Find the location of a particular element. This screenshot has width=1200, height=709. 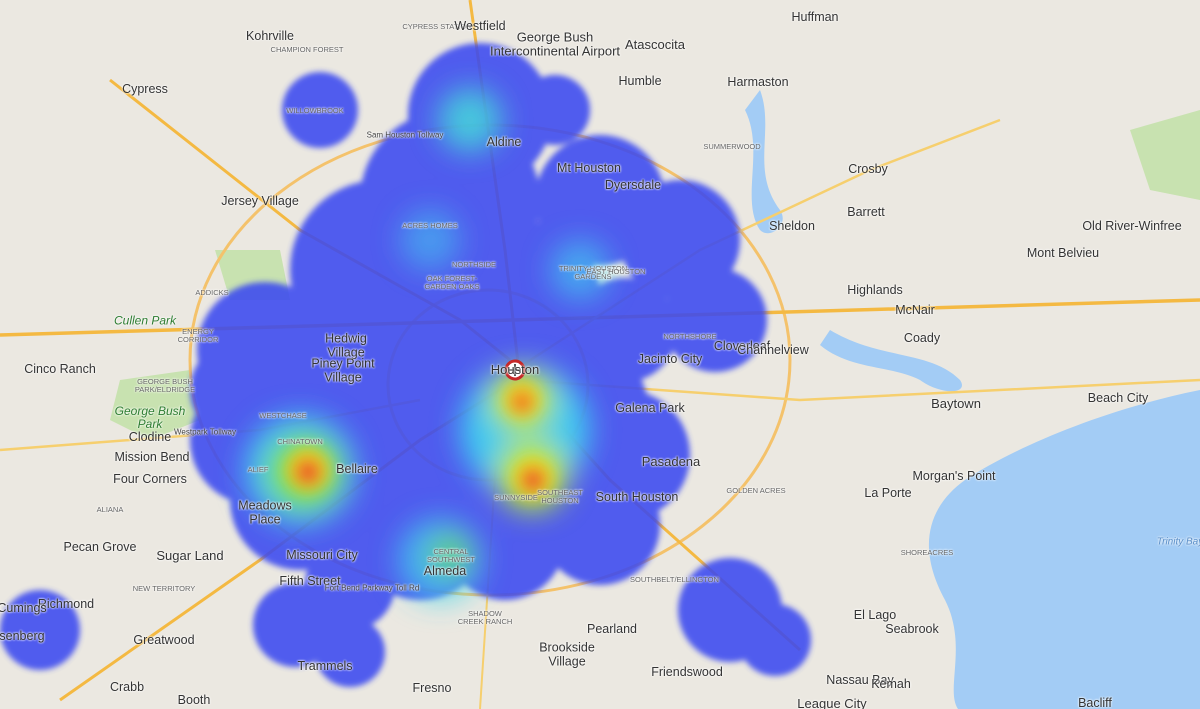

place-label: Trinity Bay is located at coordinates (1178, 542).